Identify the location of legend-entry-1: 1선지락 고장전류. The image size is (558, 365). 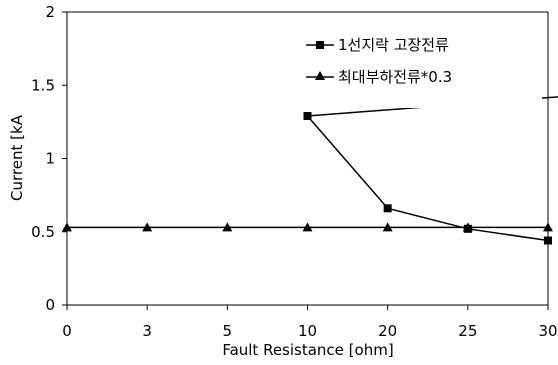
(377, 45).